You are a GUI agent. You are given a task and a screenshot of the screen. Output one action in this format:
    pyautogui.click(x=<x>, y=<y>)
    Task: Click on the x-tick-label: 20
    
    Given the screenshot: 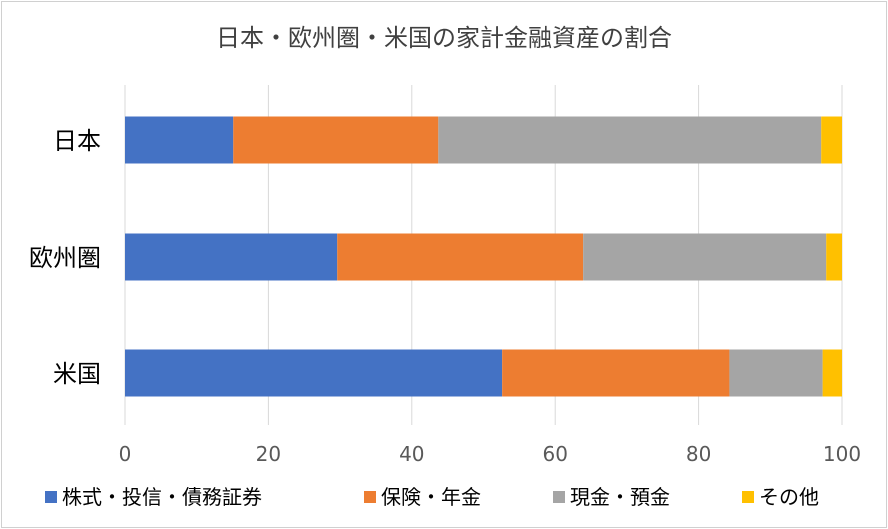 What is the action you would take?
    pyautogui.click(x=268, y=454)
    